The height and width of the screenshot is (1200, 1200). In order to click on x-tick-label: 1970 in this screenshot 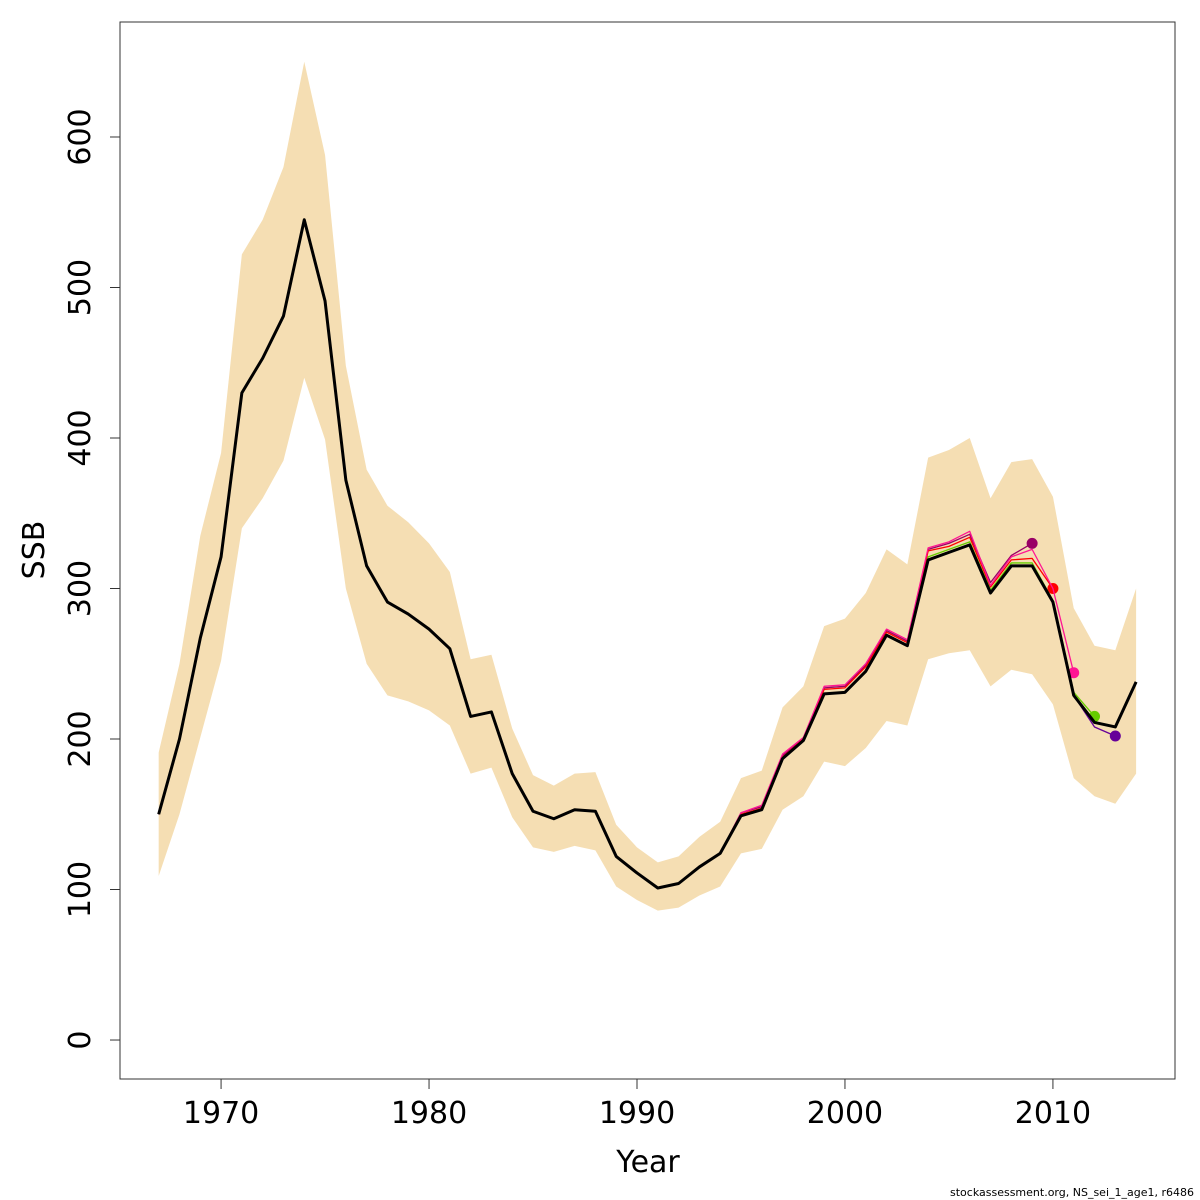, I will do `click(221, 1113)`.